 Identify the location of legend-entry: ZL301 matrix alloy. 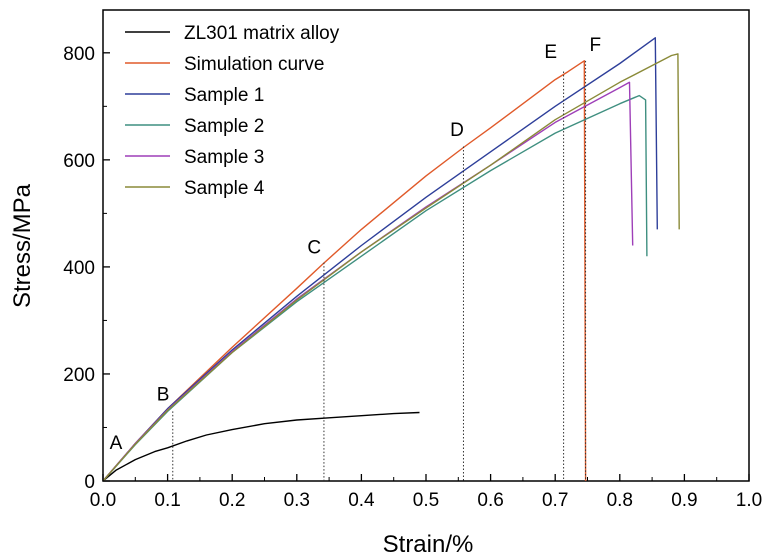
(262, 33).